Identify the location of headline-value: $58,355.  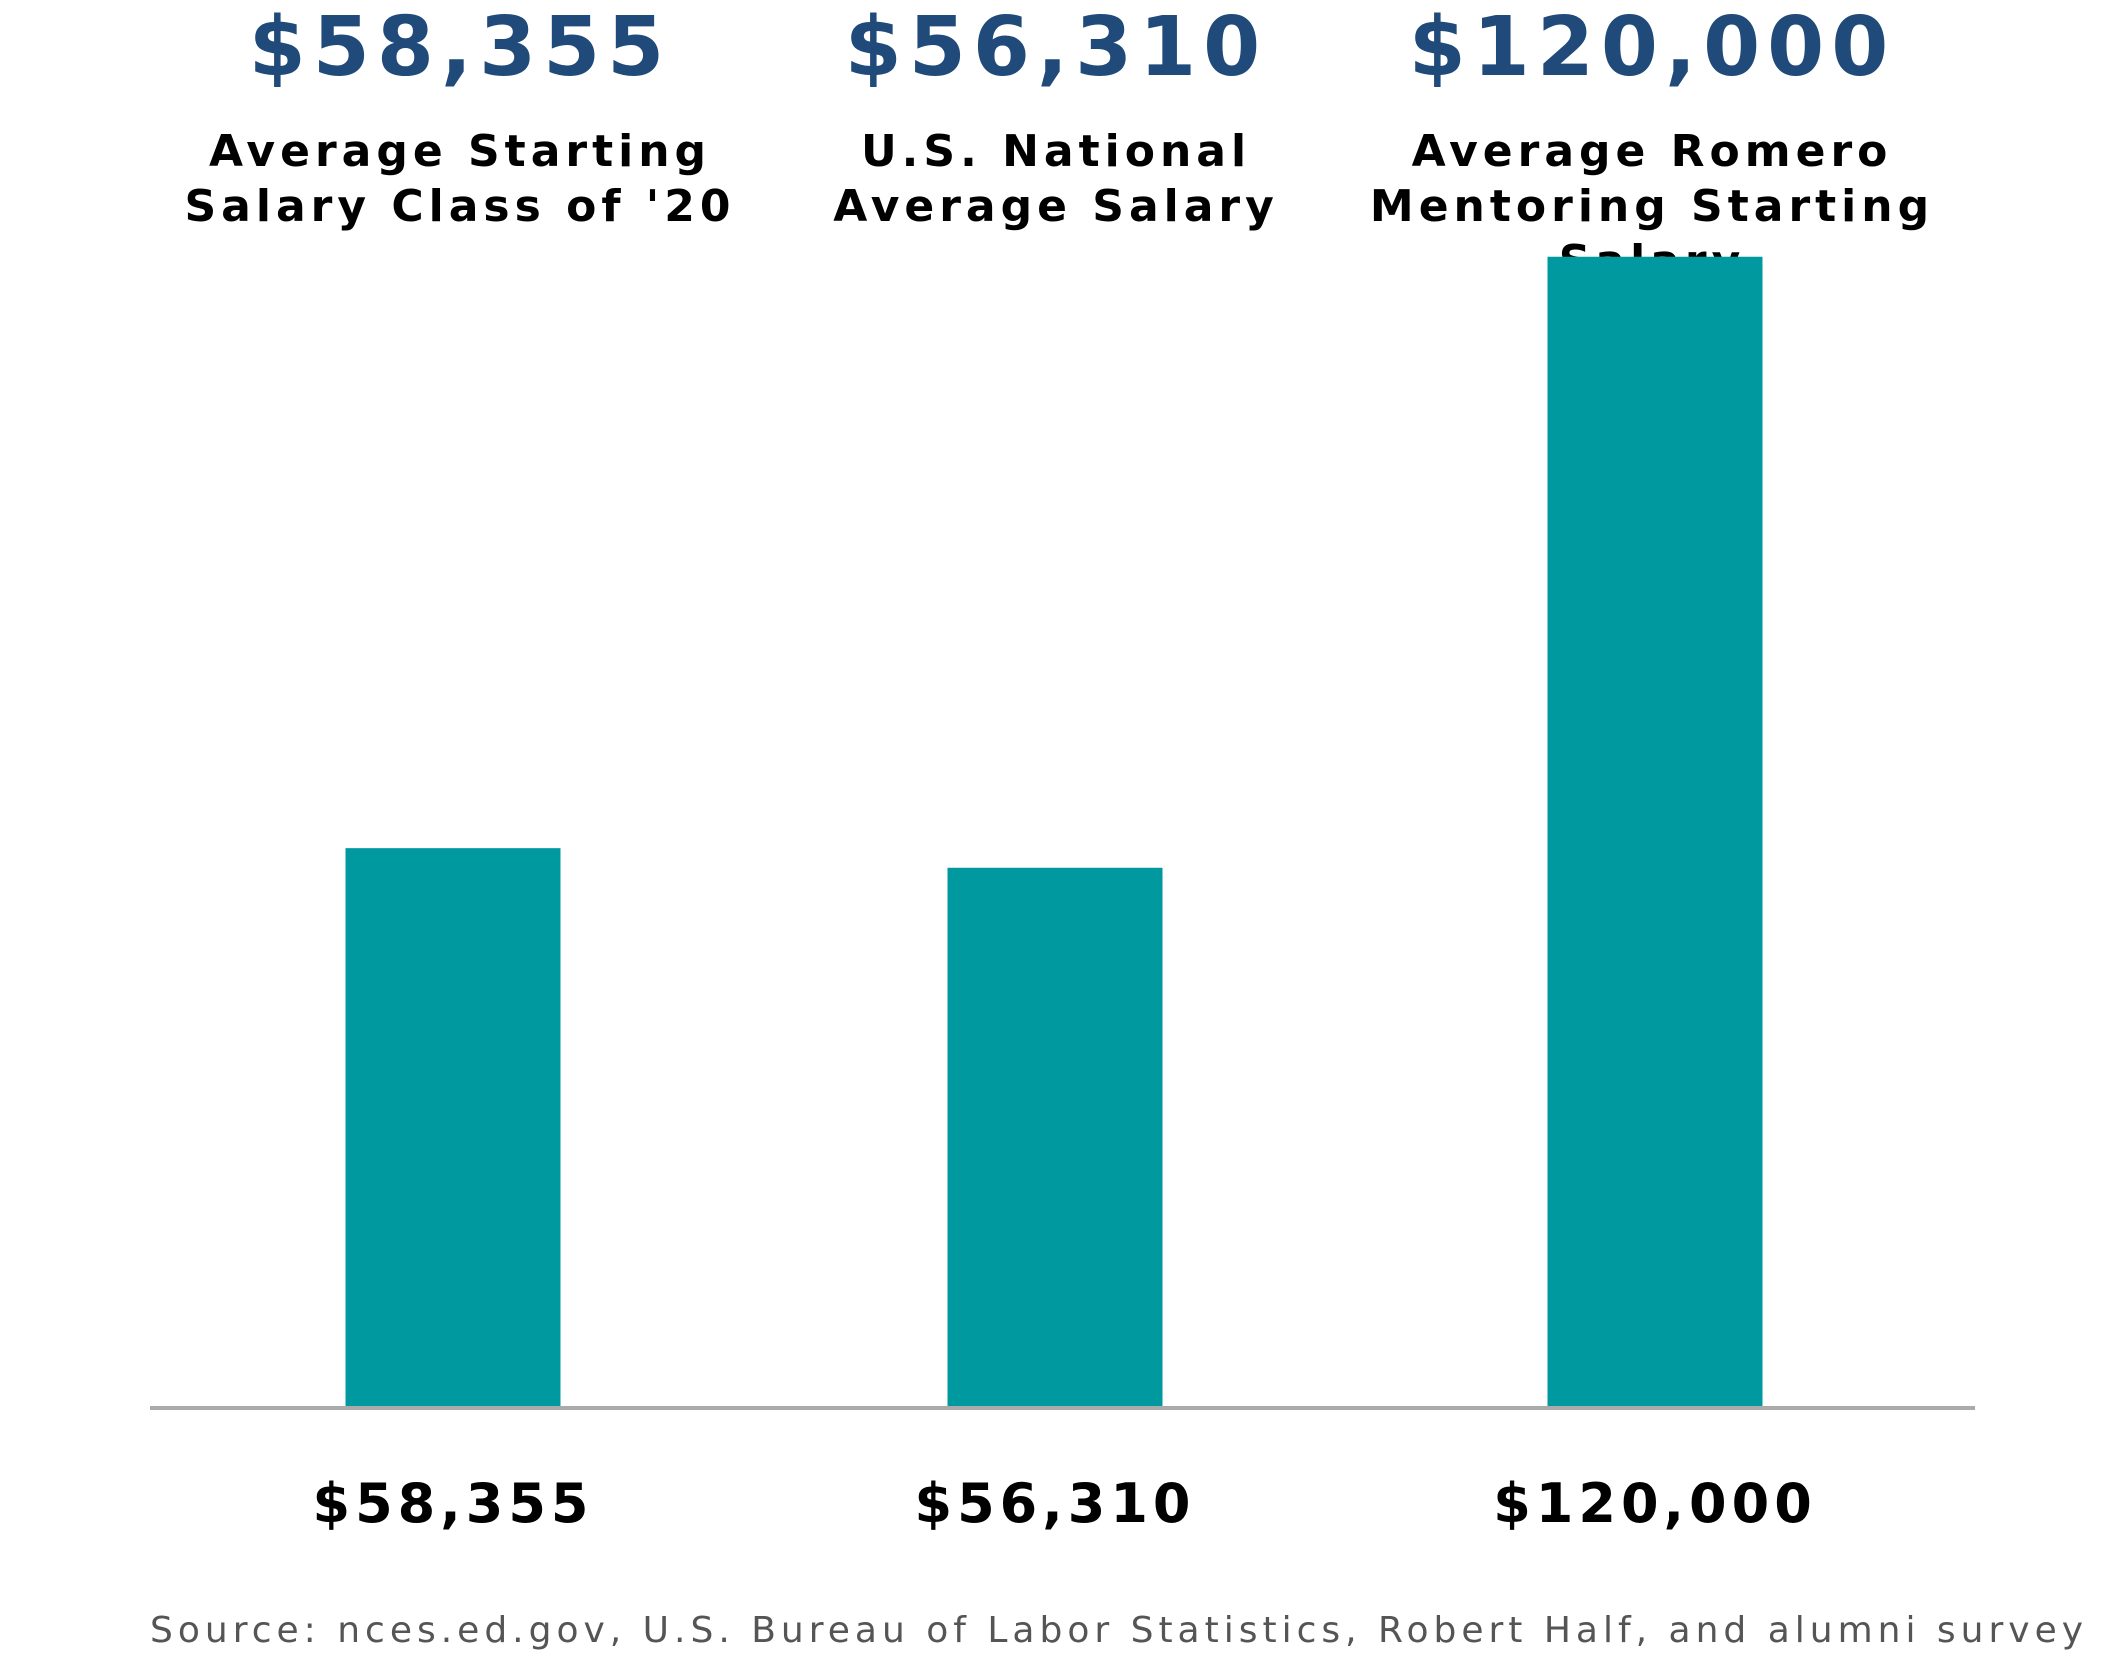
(460, 47).